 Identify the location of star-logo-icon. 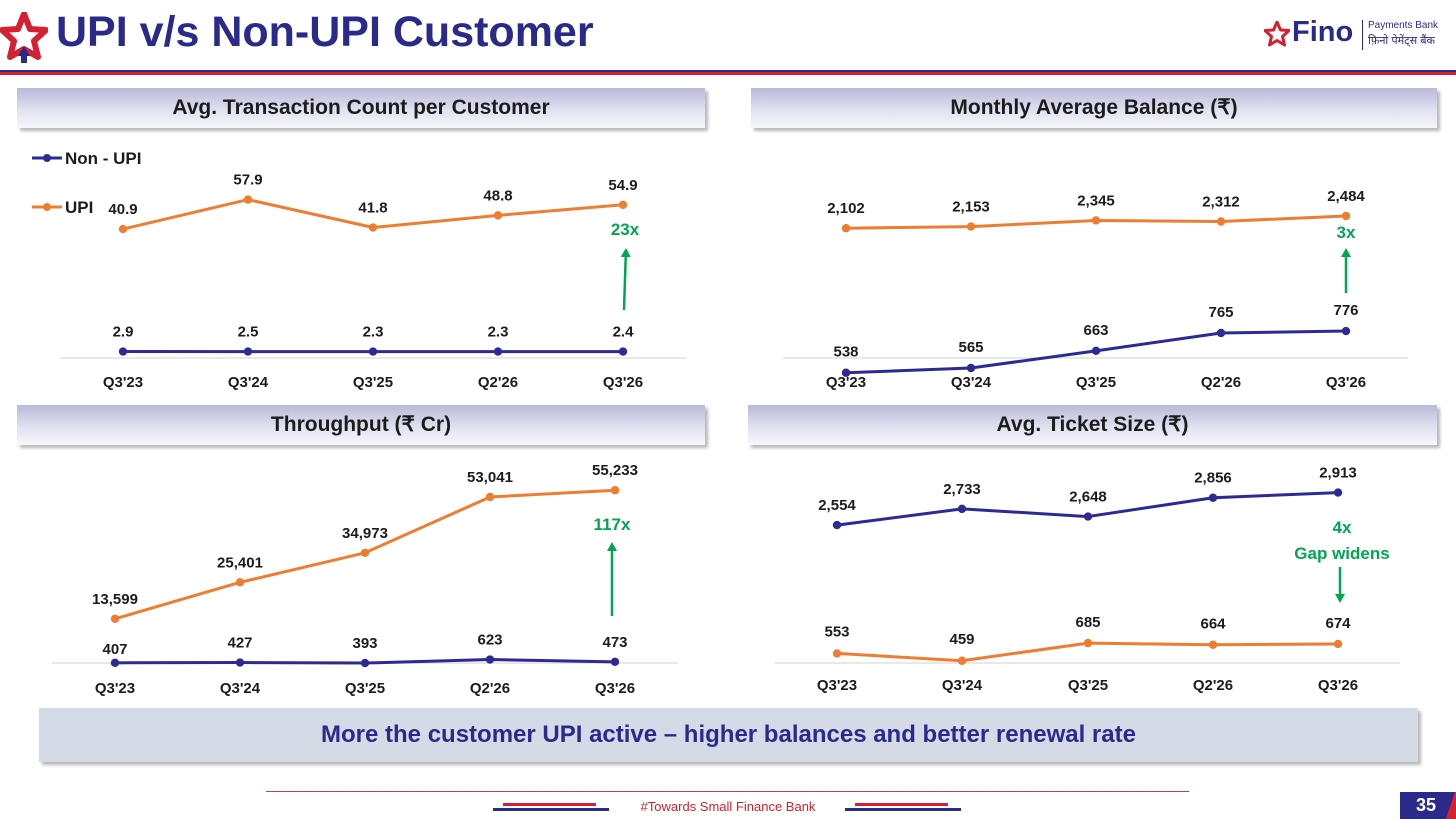
(24, 37).